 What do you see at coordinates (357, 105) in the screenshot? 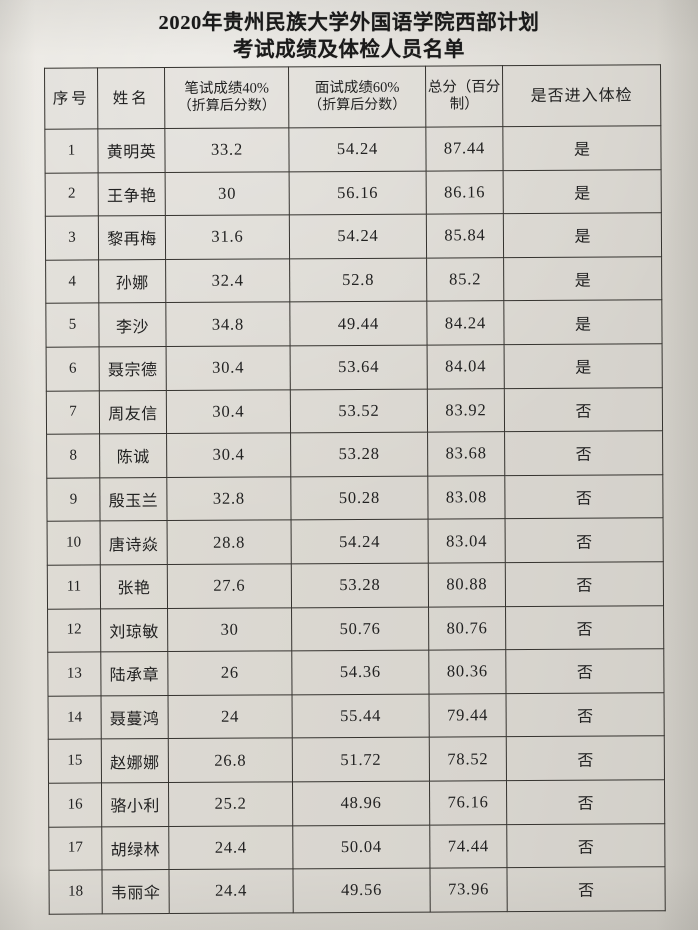
I see `header-oral-sub: （折算后分数）` at bounding box center [357, 105].